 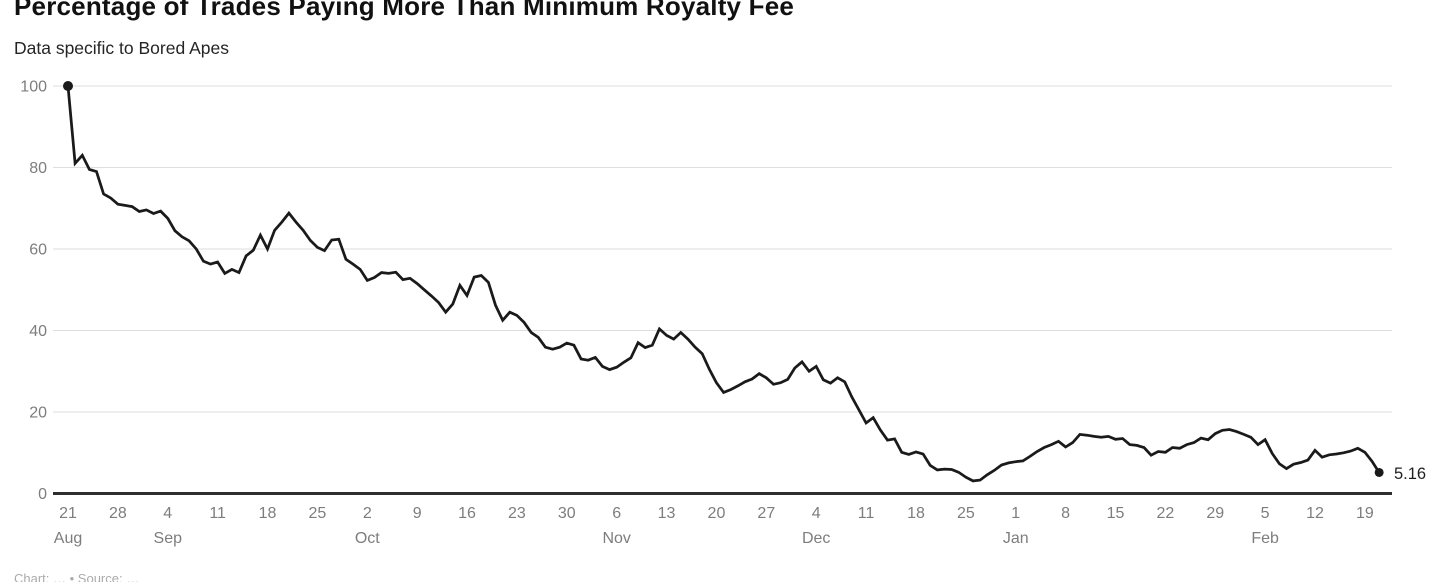 What do you see at coordinates (1065, 513) in the screenshot?
I see `x-tick-label: 8` at bounding box center [1065, 513].